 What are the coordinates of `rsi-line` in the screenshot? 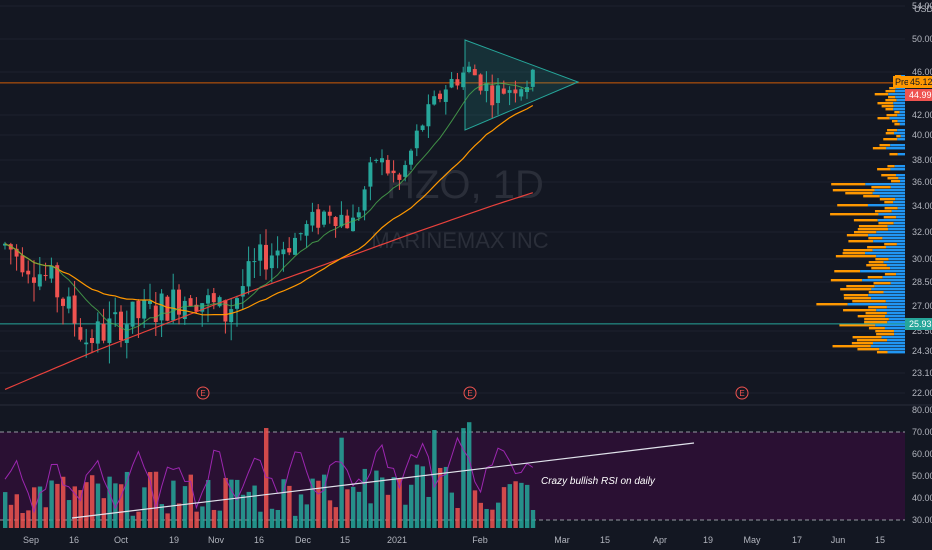 It's located at (269, 475).